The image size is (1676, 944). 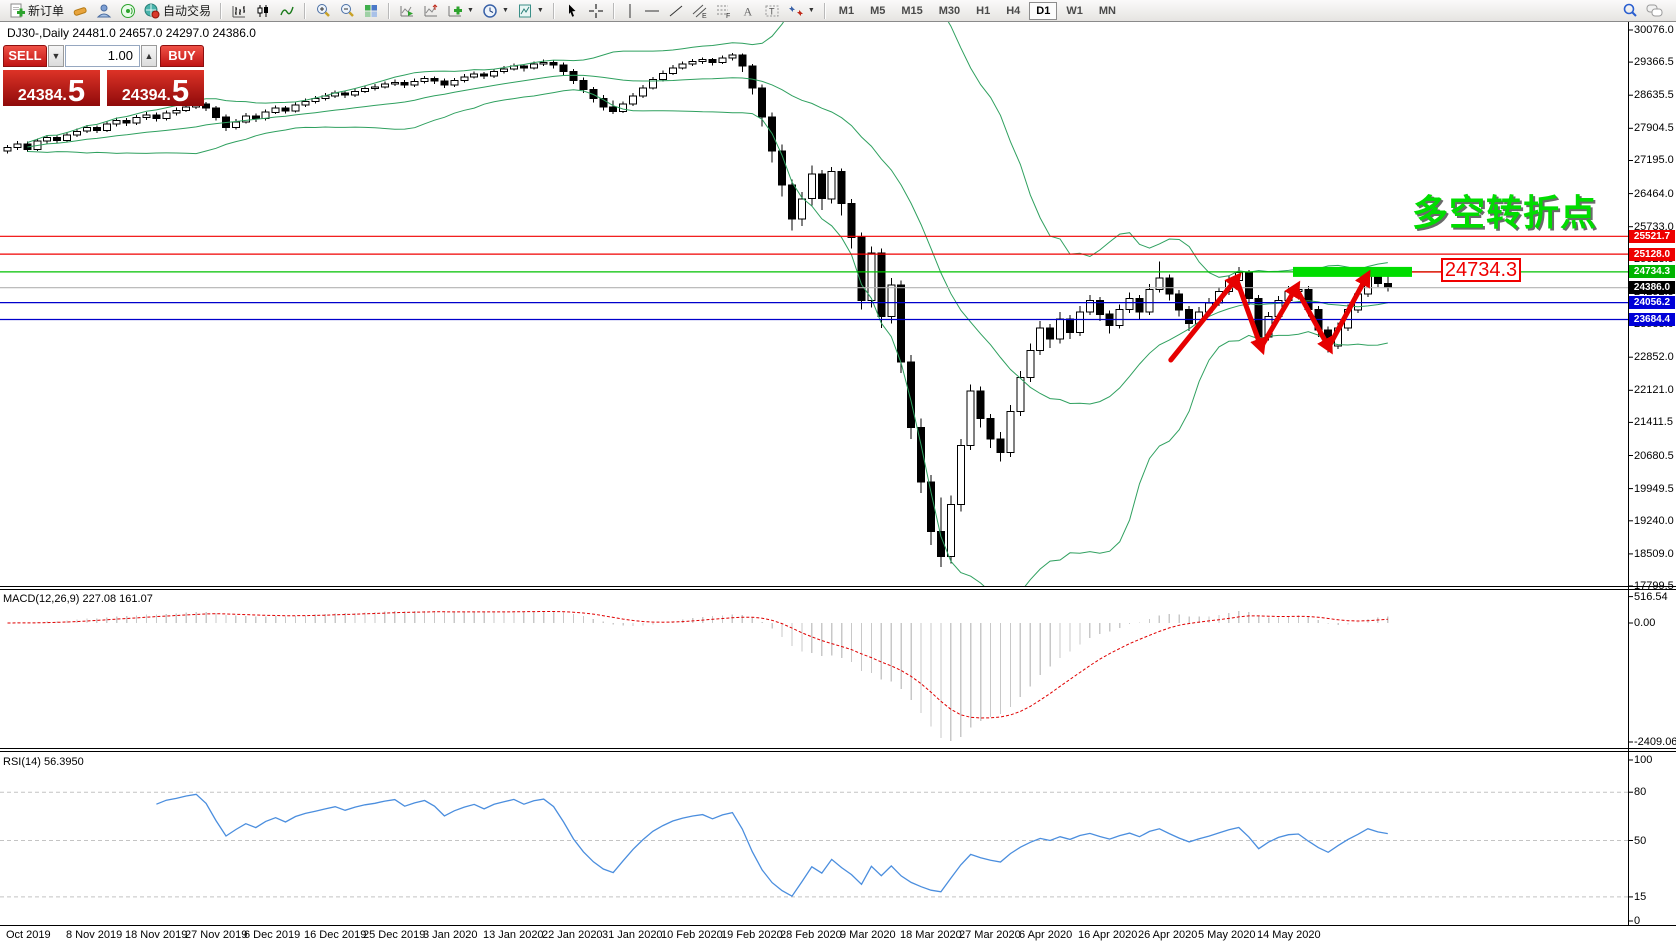 I want to click on text-button: A, so click(x=748, y=10).